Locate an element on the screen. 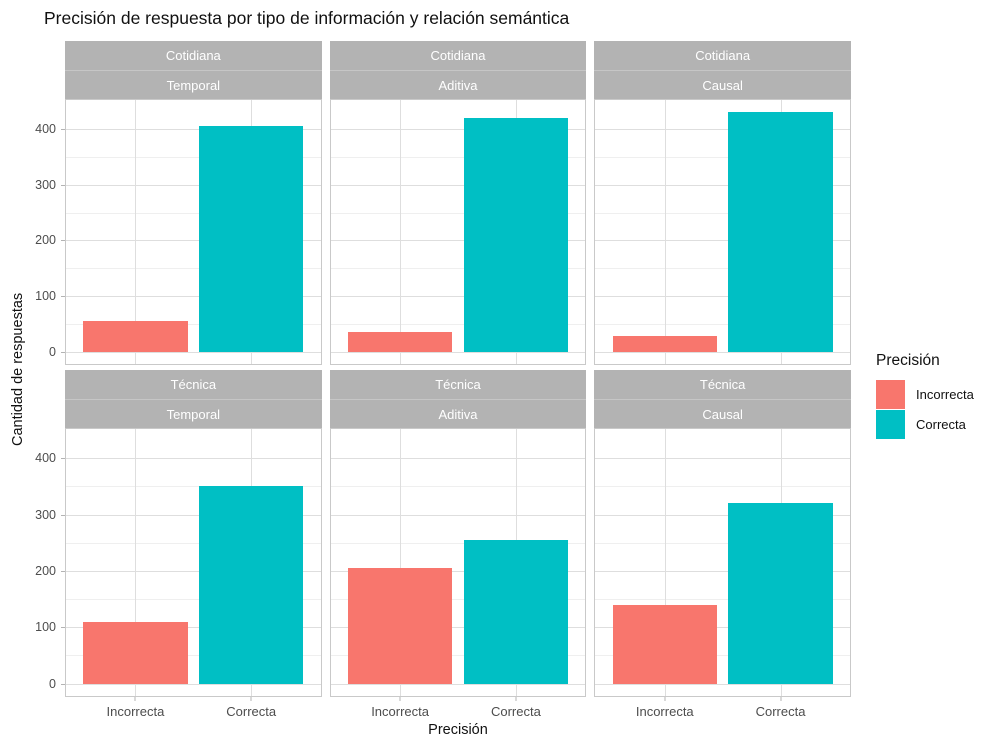 The width and height of the screenshot is (1004, 753). facet-panel: Técnica Aditiva Incorrecta Correcta is located at coordinates (458, 544).